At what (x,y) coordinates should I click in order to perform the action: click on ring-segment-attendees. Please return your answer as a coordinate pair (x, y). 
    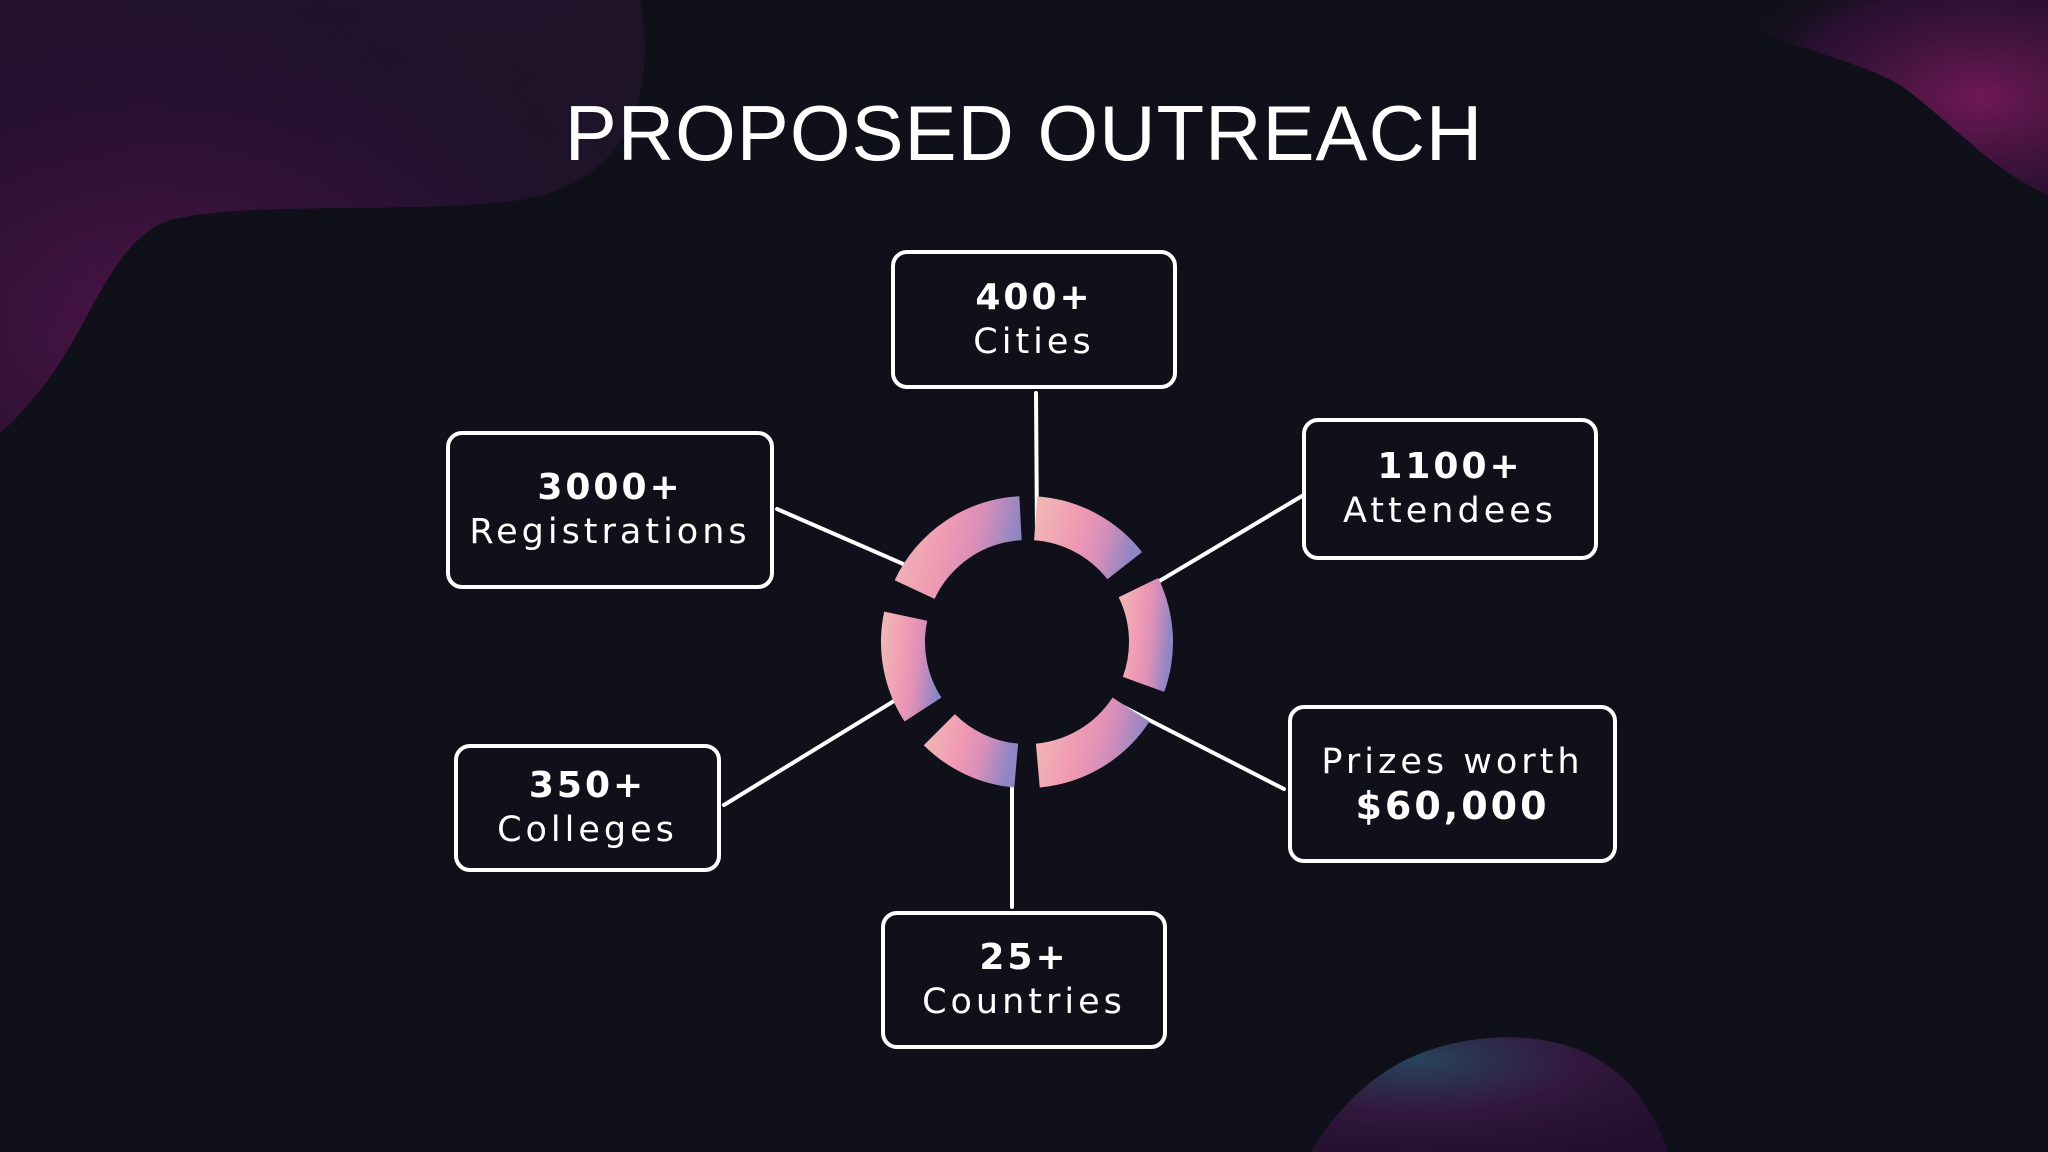
    Looking at the image, I should click on (1145, 634).